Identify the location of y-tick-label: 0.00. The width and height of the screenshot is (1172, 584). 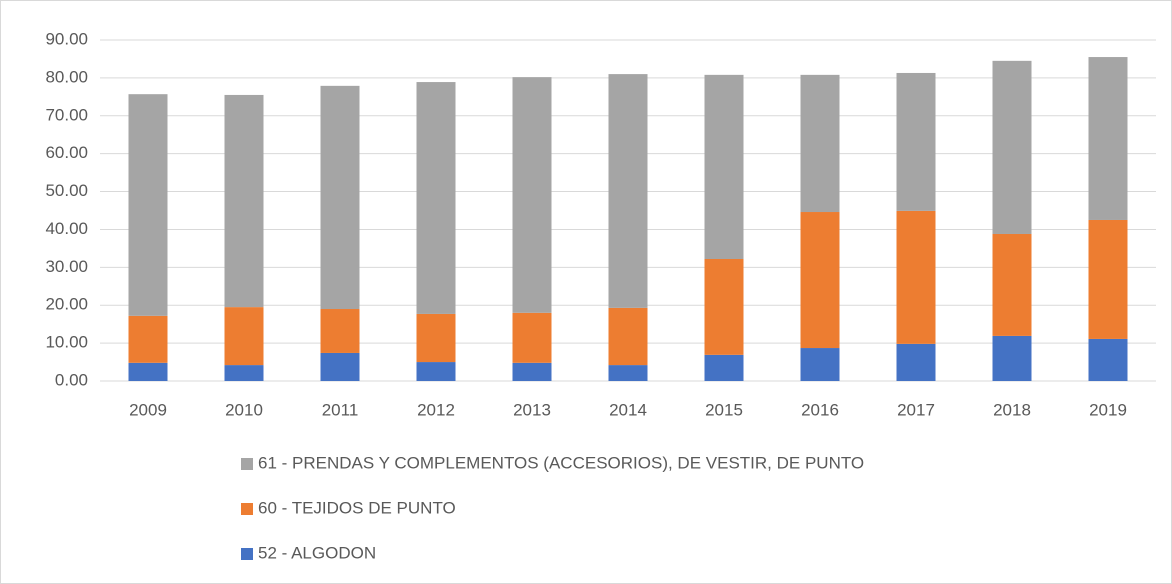
(71, 379).